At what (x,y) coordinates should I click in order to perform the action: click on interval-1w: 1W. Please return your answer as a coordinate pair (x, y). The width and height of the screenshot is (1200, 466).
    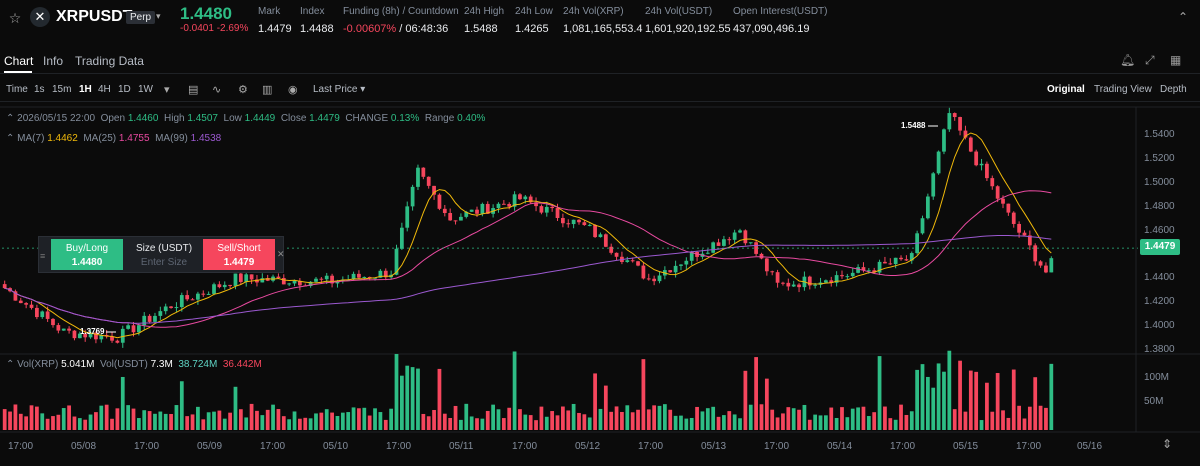
    Looking at the image, I should click on (145, 89).